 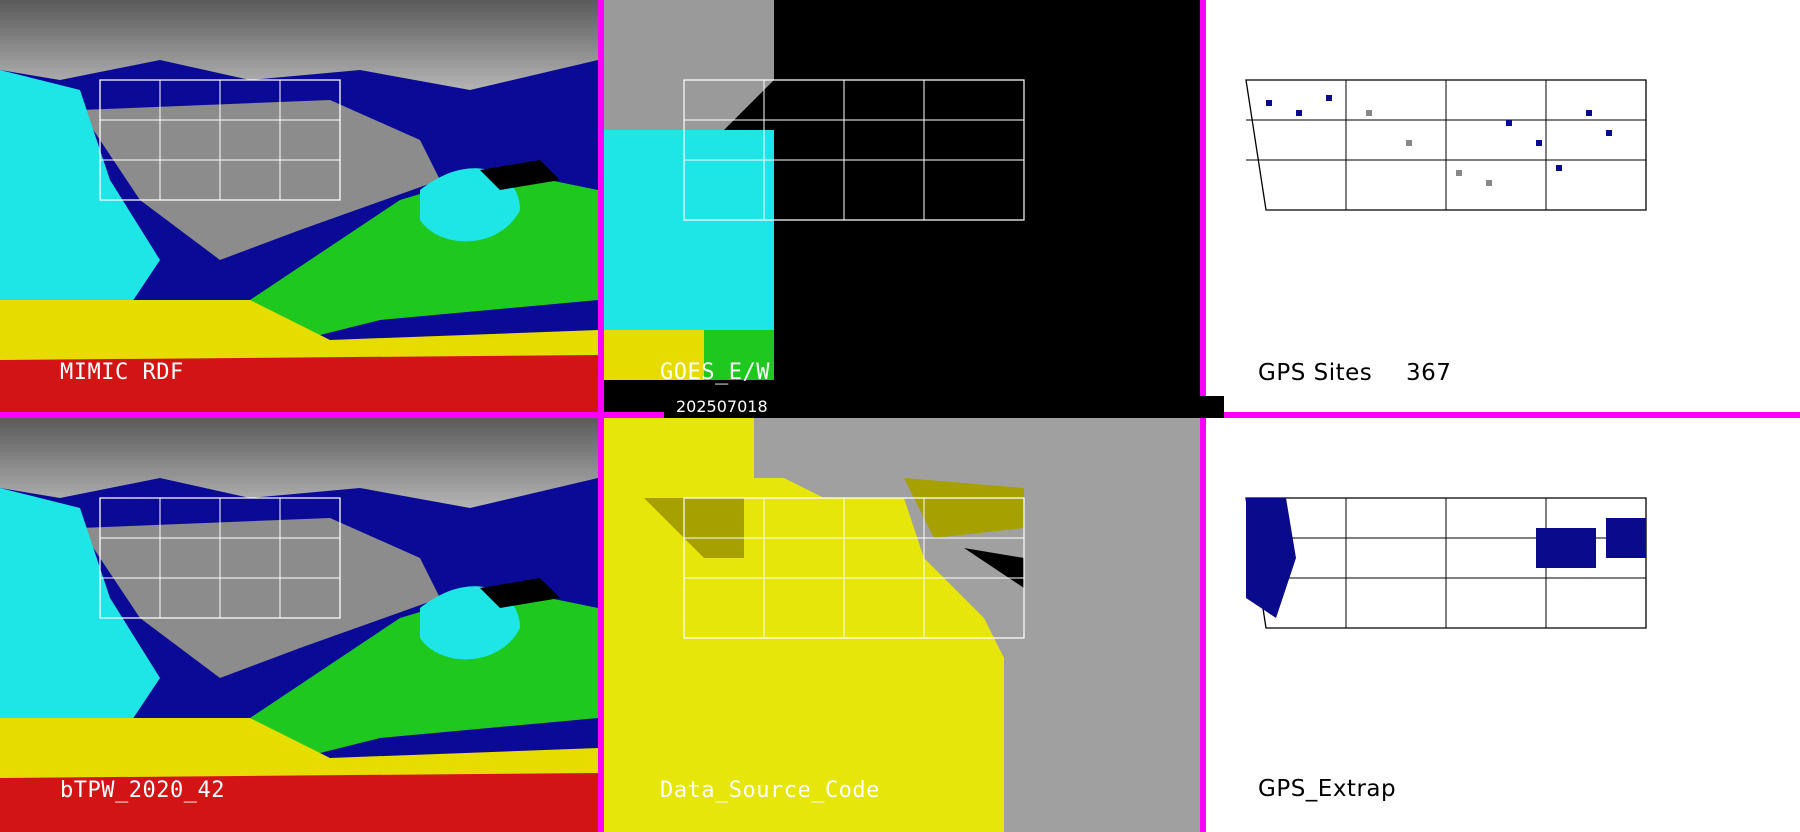 What do you see at coordinates (944, 407) in the screenshot?
I see `goes-date-bar: 202507018` at bounding box center [944, 407].